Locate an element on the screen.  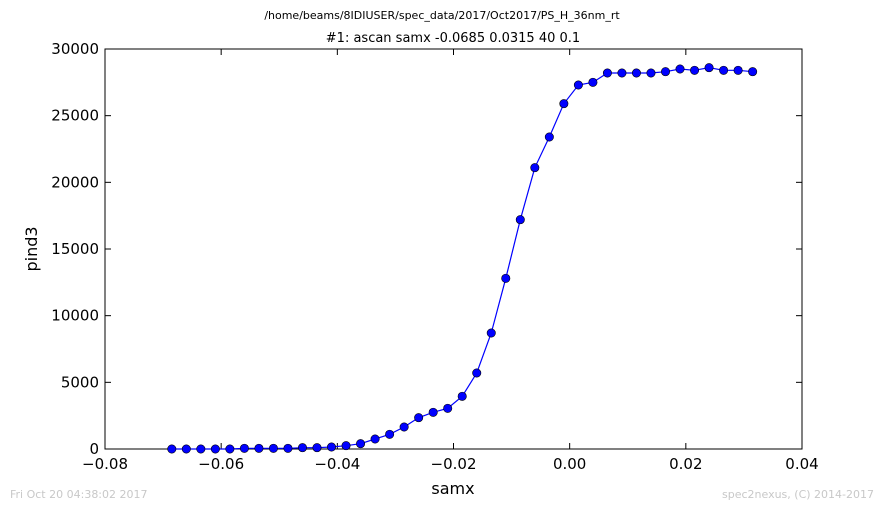
x-tick-label: −0.02 is located at coordinates (454, 464).